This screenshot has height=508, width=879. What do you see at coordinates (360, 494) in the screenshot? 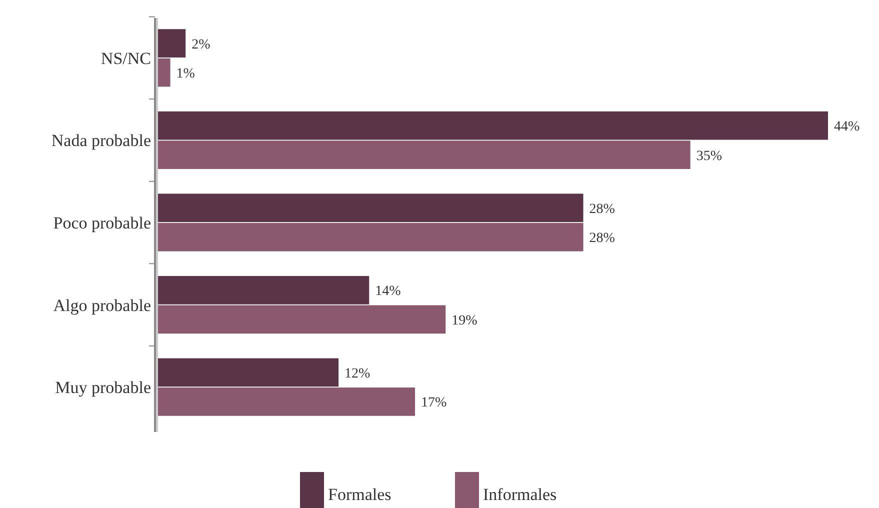
I see `legend-label: Formales` at bounding box center [360, 494].